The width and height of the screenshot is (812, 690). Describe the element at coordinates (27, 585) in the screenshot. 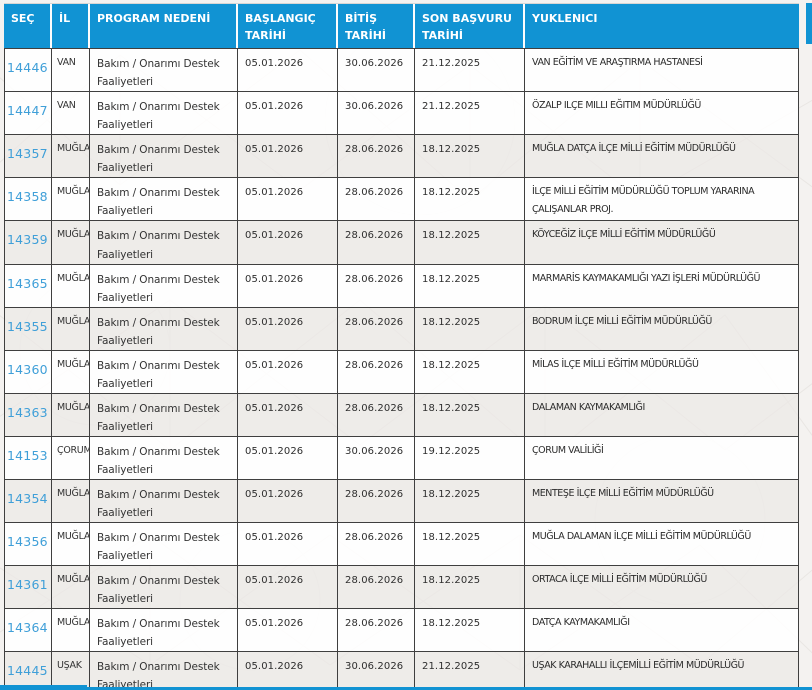

I see `record-link: 14361` at that location.